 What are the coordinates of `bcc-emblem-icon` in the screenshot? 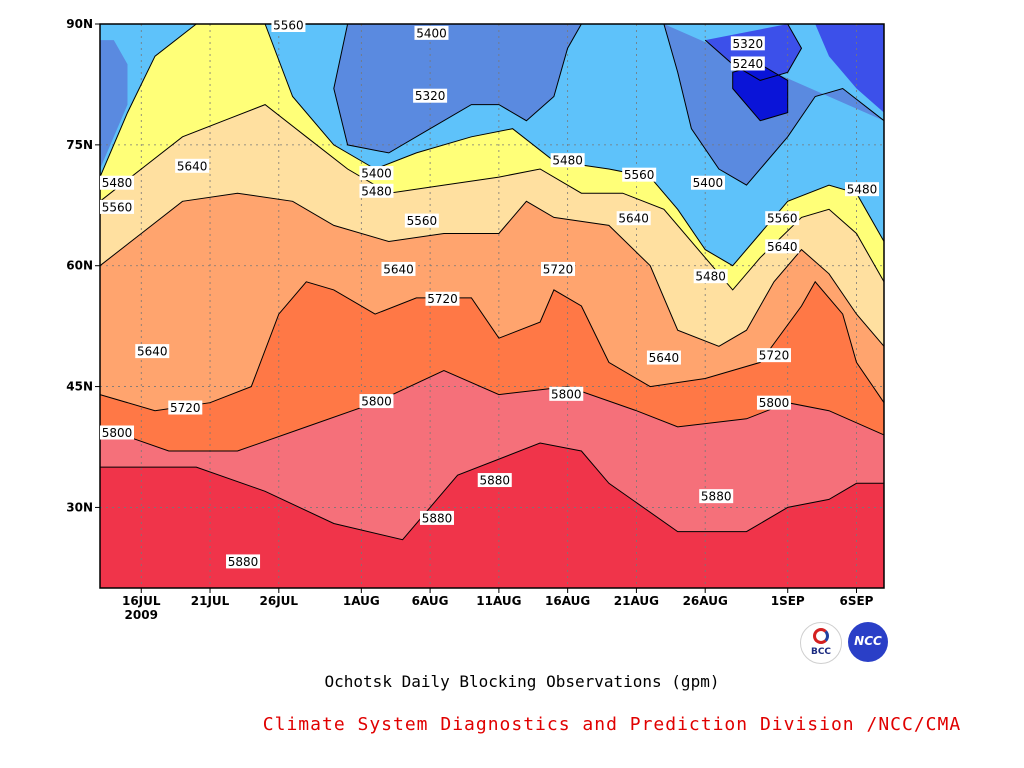 It's located at (821, 636).